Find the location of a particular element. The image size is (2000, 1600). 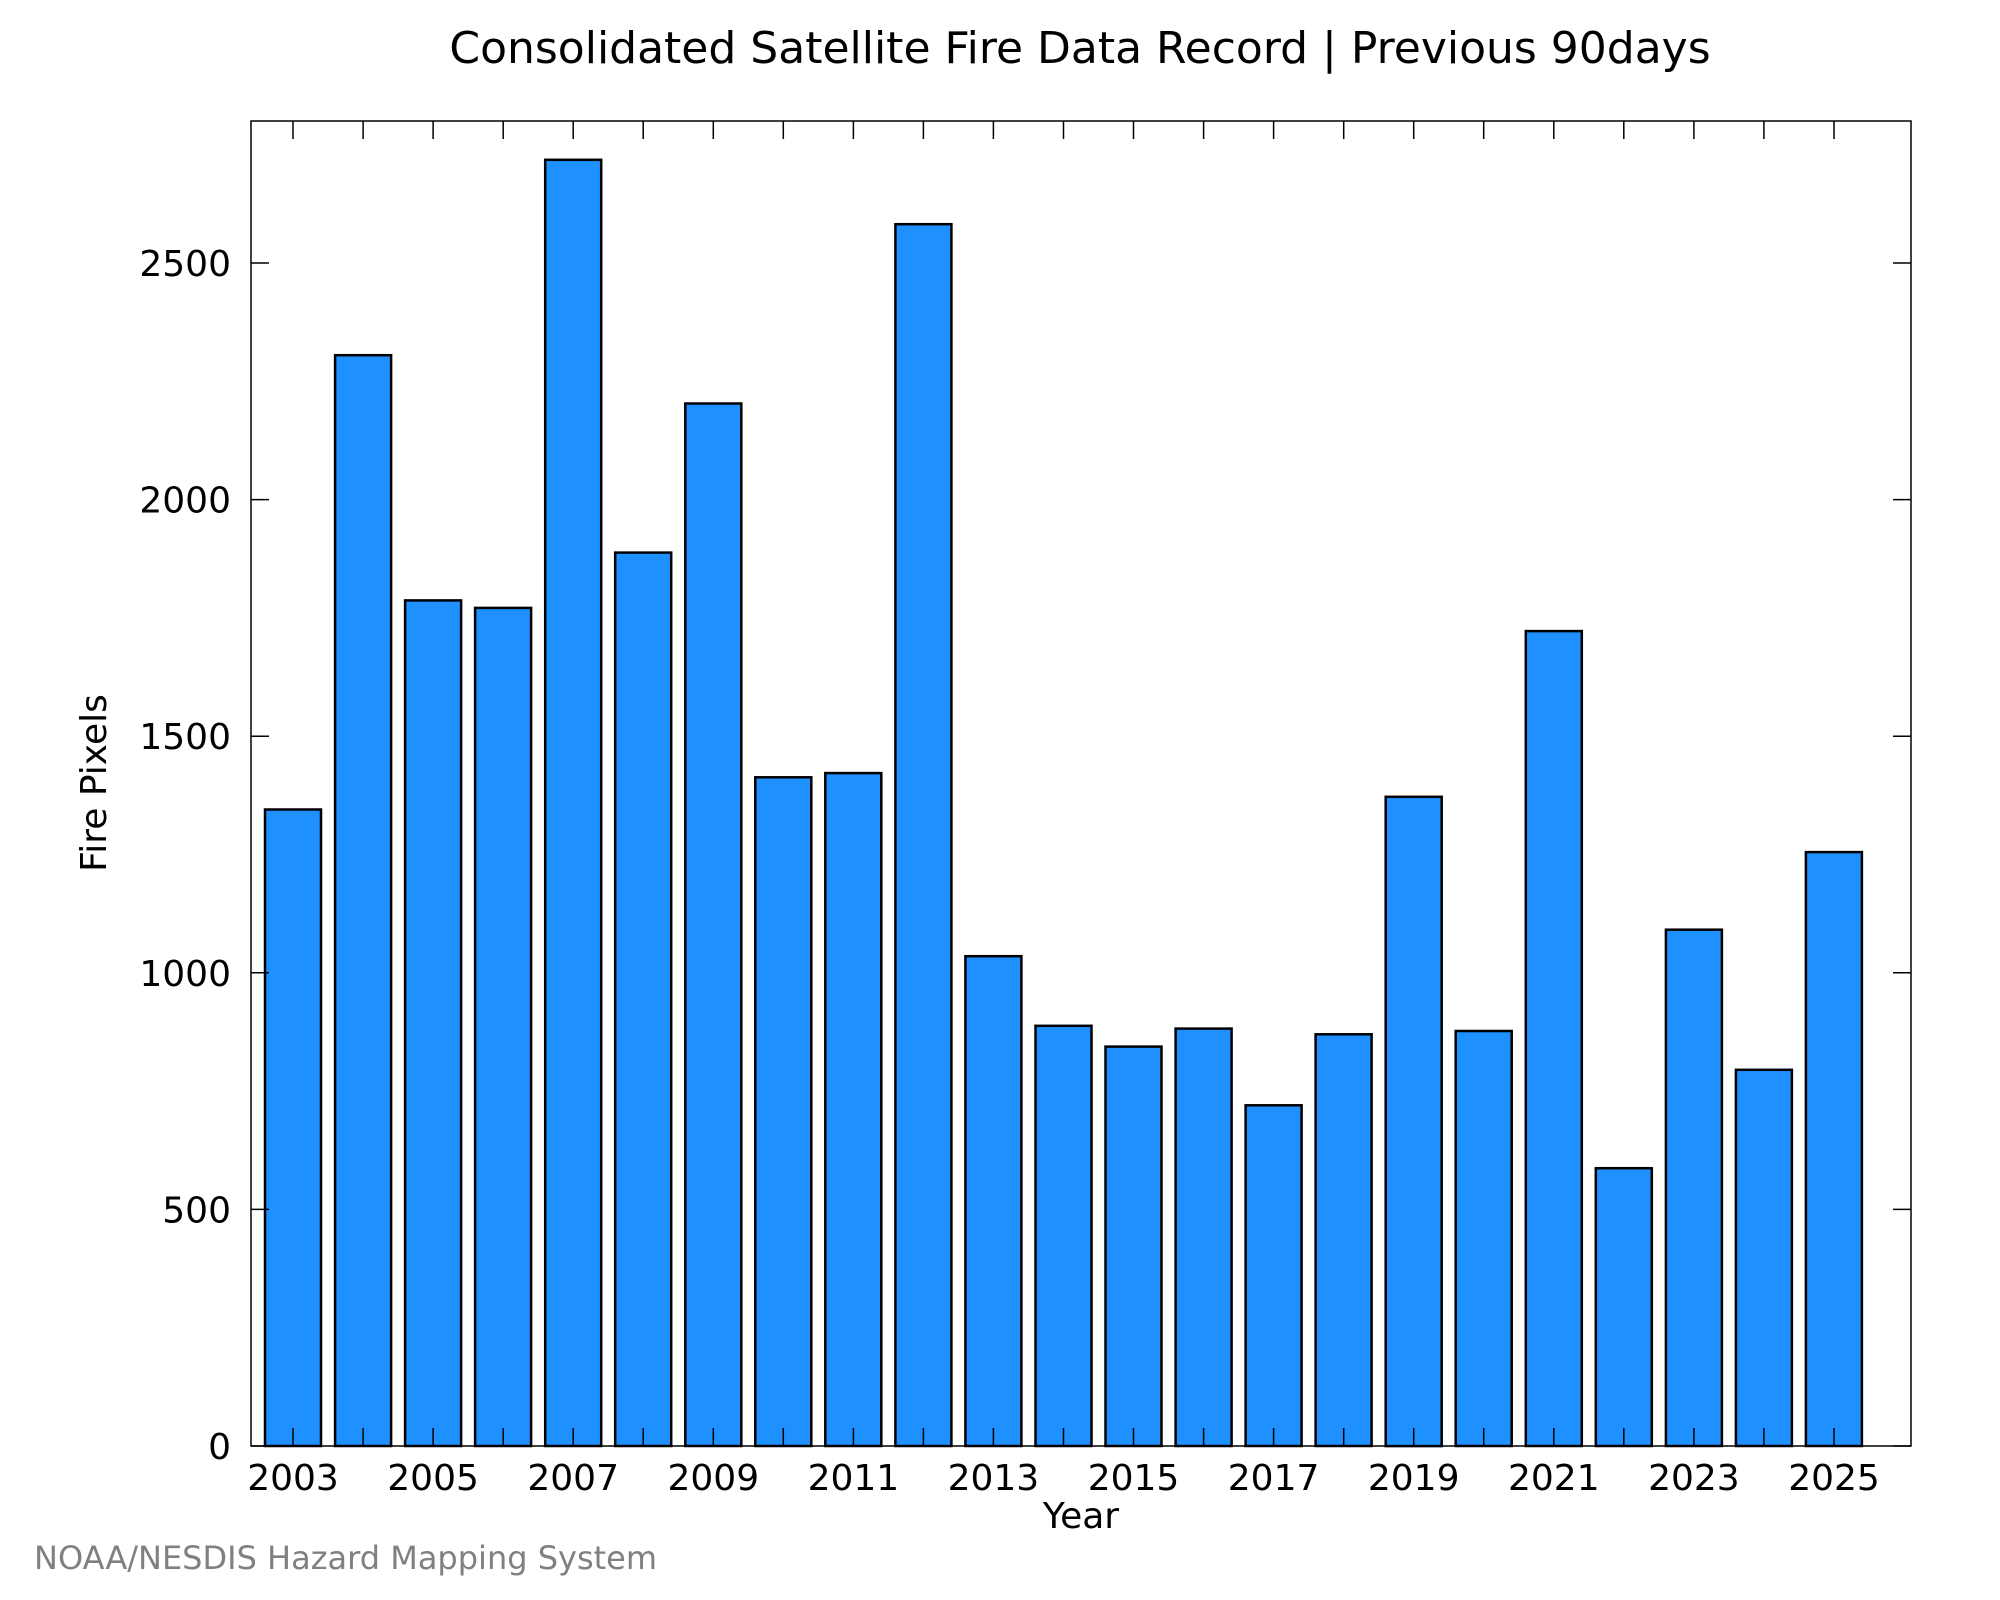

bar-2024 is located at coordinates (1764, 1258).